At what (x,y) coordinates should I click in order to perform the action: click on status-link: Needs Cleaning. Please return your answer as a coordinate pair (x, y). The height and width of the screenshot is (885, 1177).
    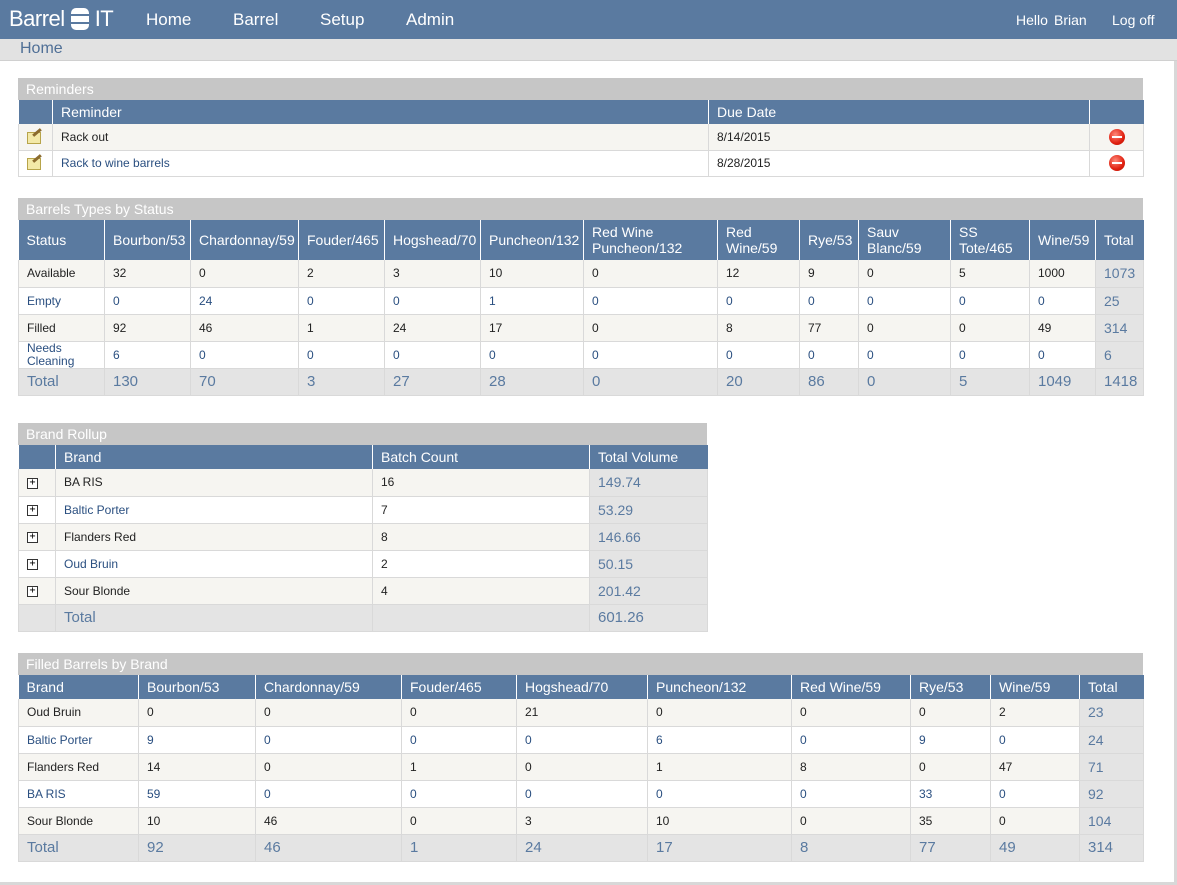
    Looking at the image, I should click on (61, 355).